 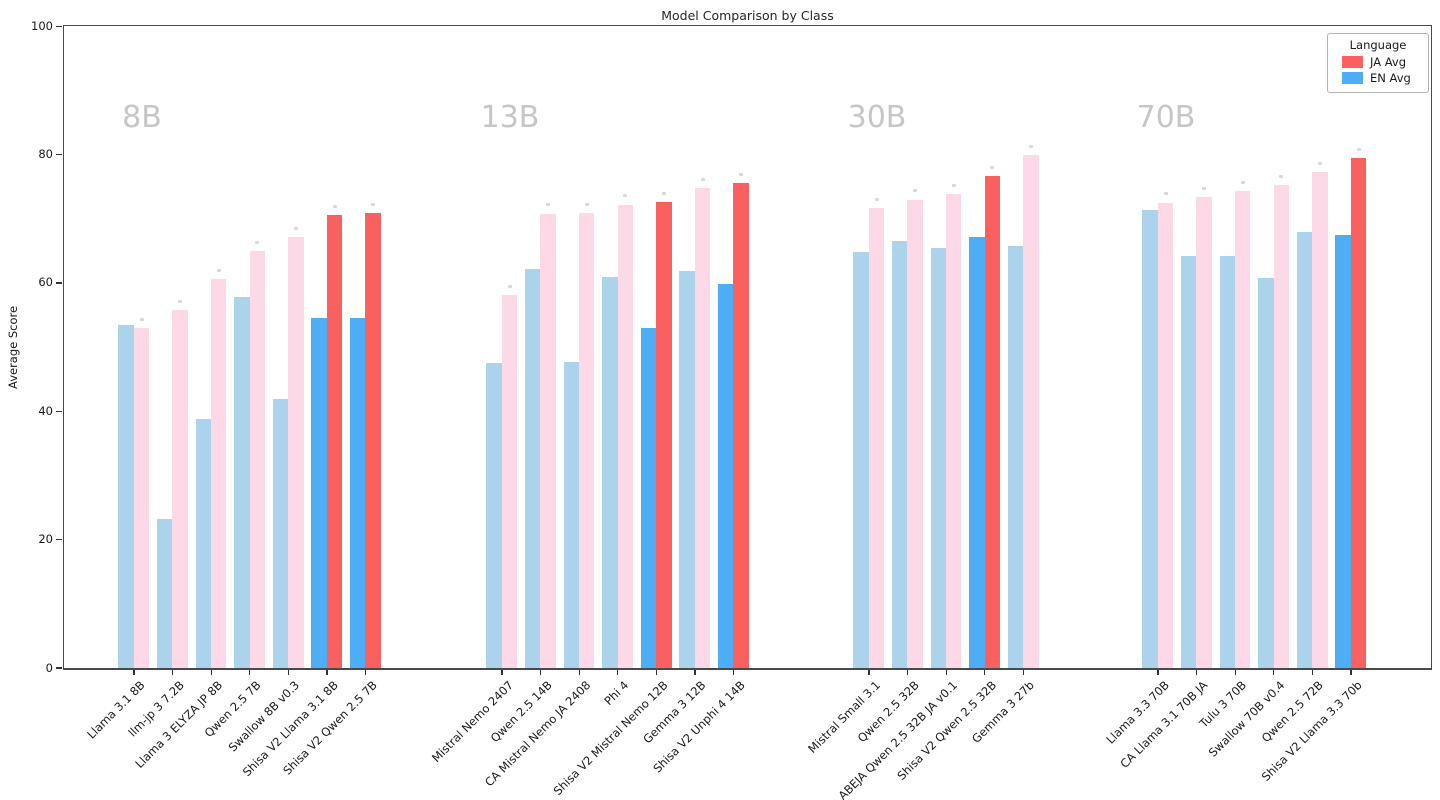 I want to click on group-size-label: 70B, so click(x=1166, y=117).